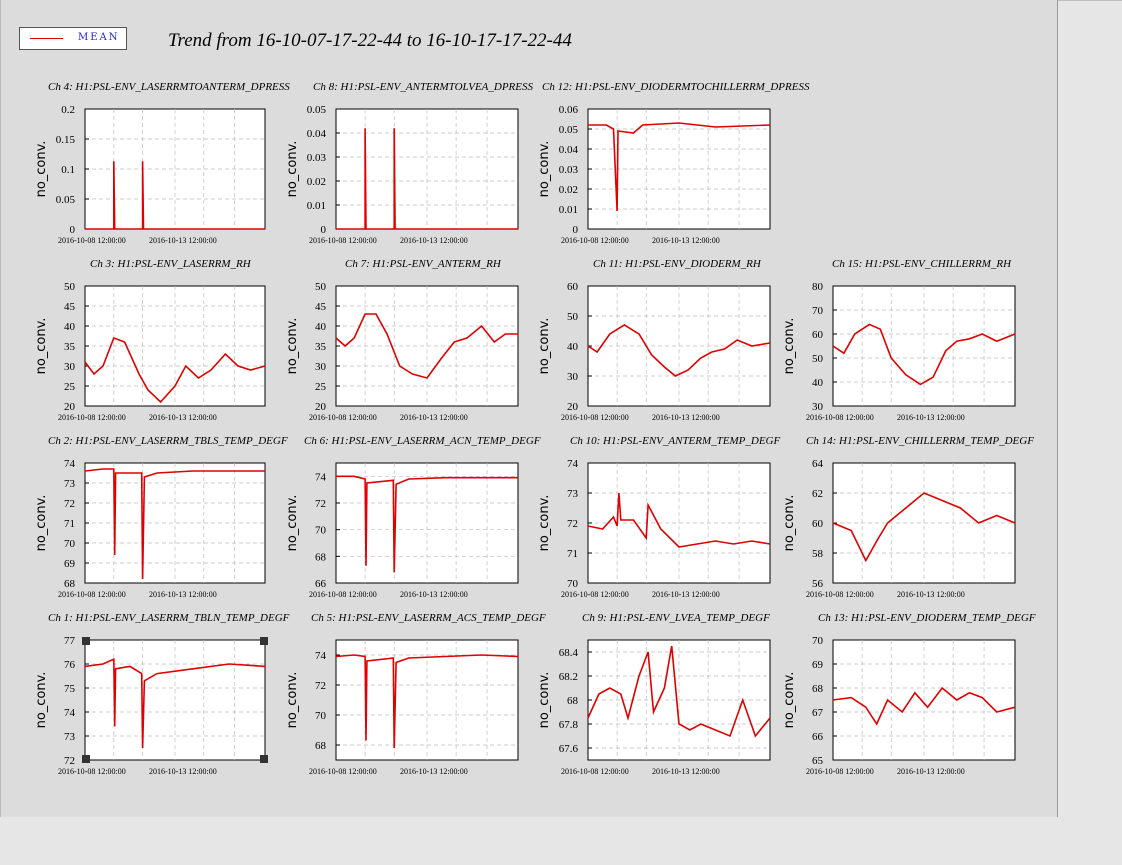 This screenshot has height=865, width=1122. Describe the element at coordinates (66, 140) in the screenshot. I see `y-tick-label: 0.15` at that location.